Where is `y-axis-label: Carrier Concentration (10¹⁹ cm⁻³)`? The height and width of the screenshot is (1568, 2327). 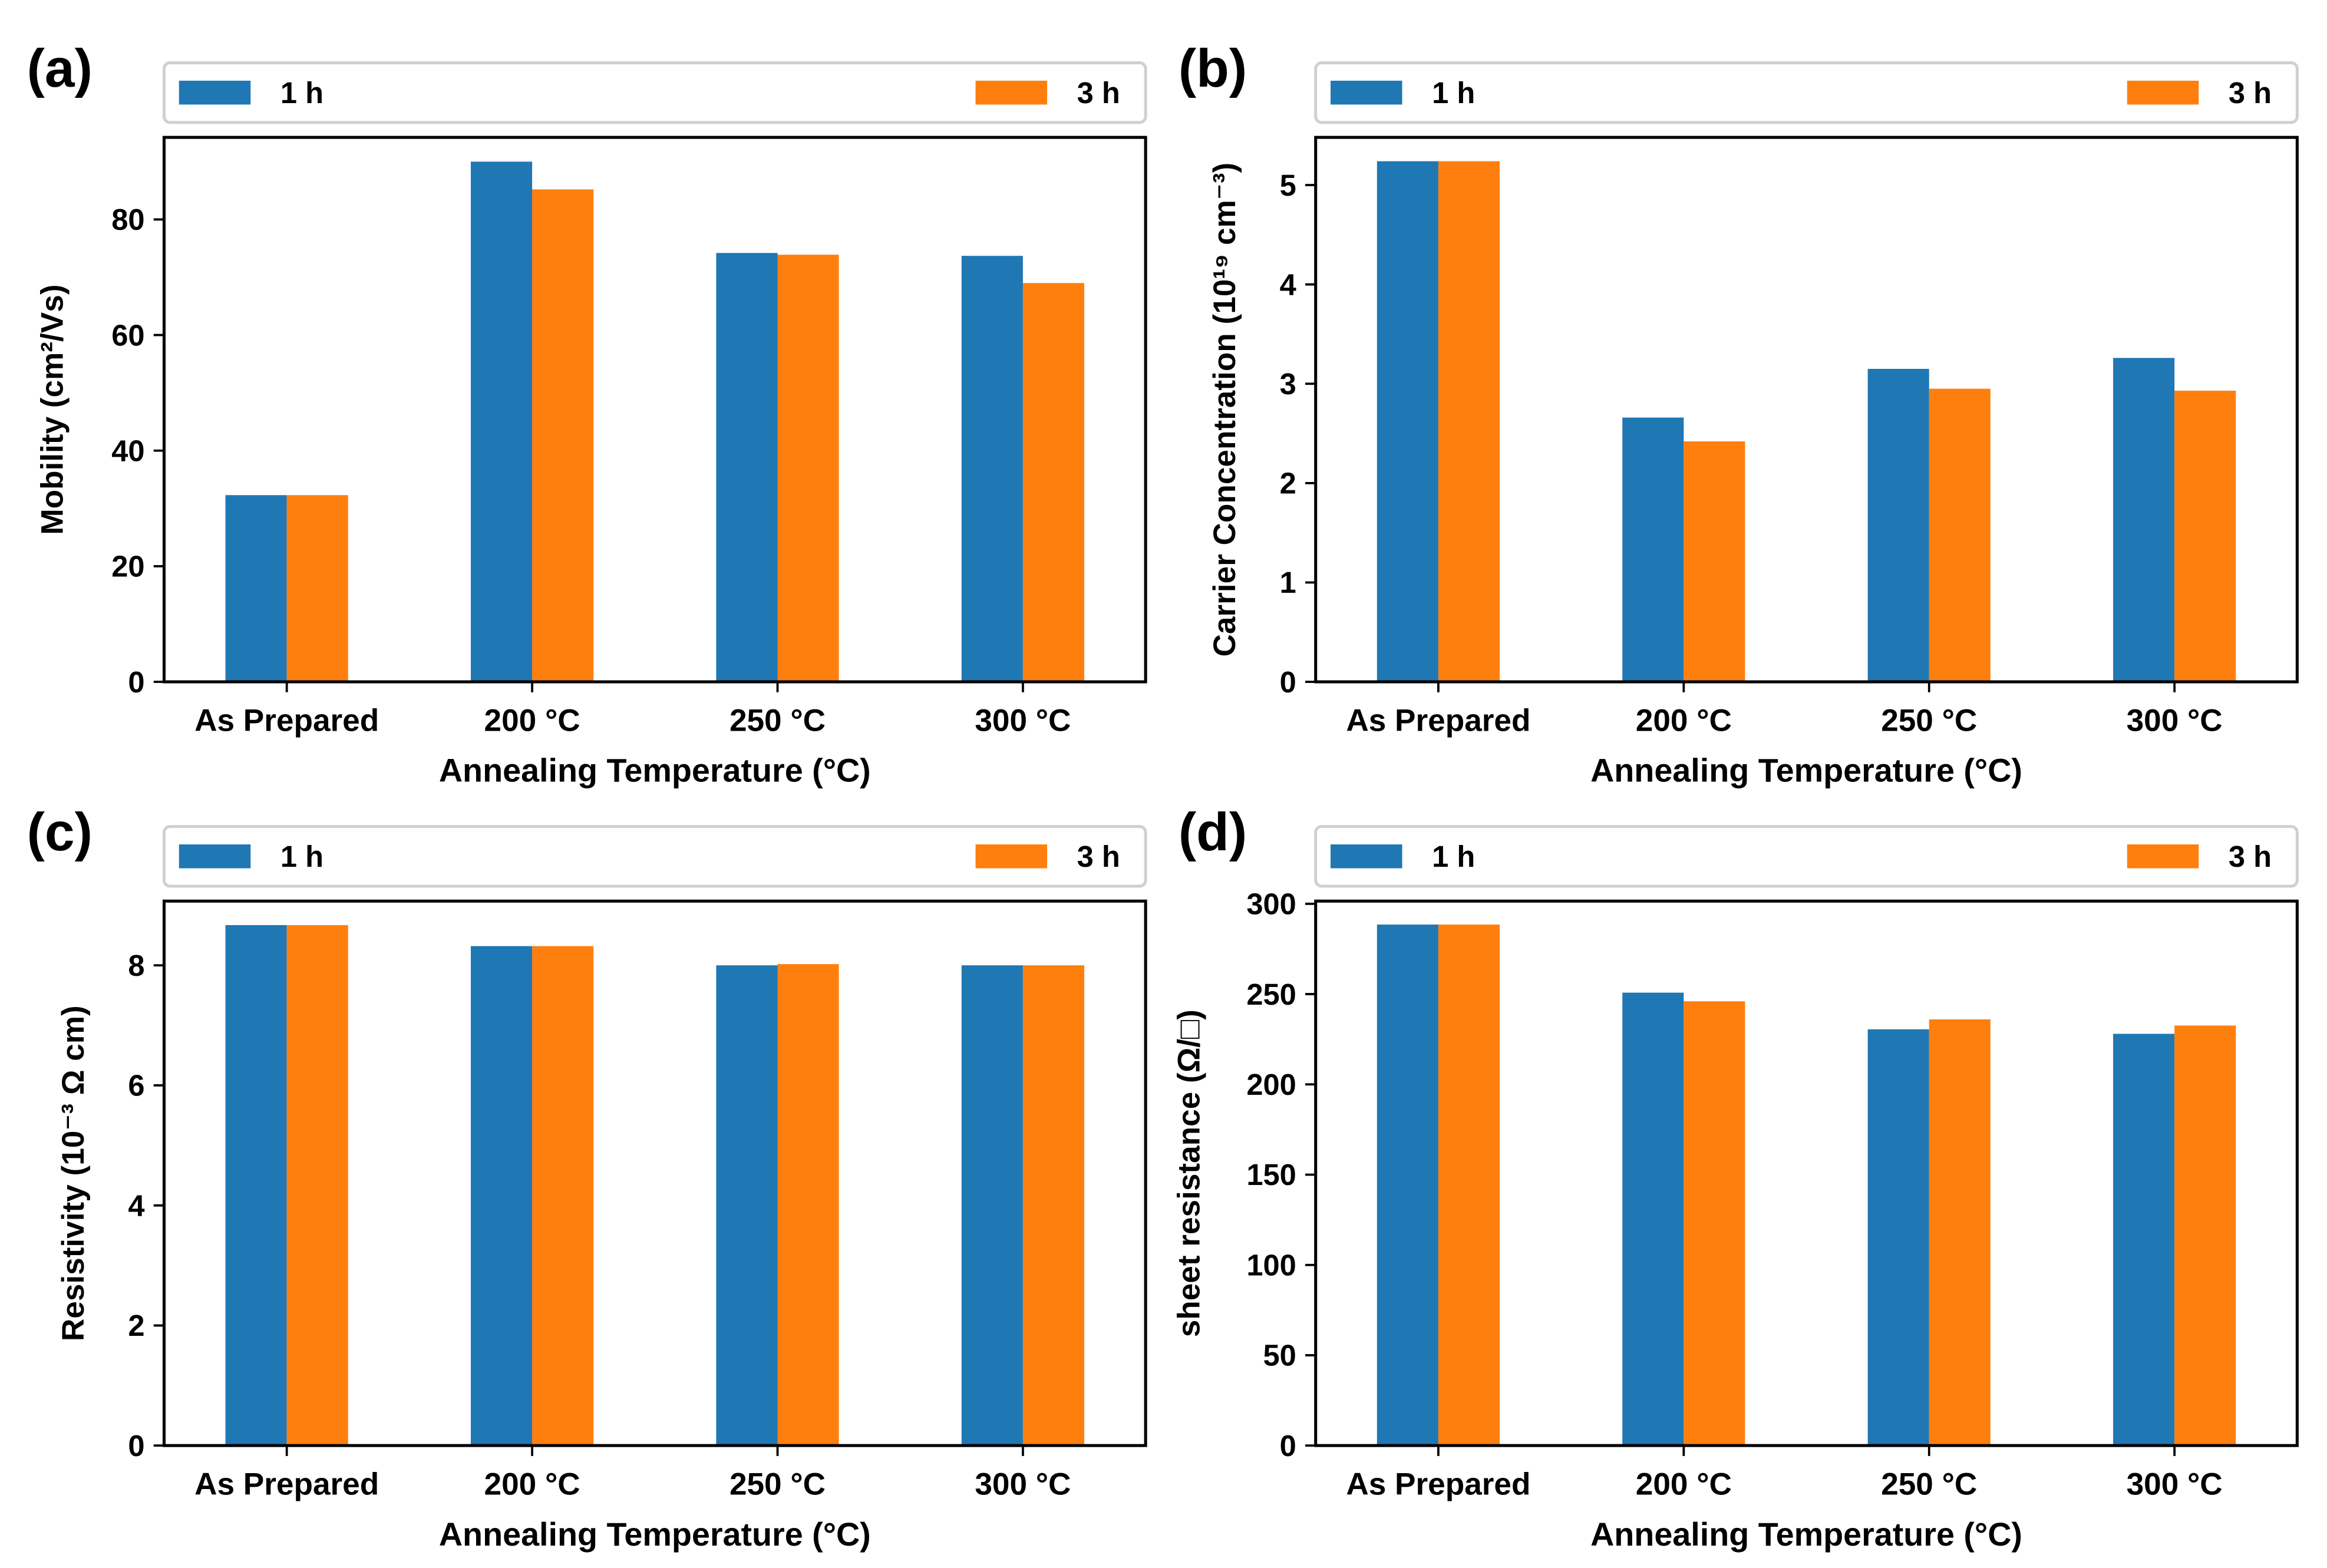
y-axis-label: Carrier Concentration (10¹⁹ cm⁻³) is located at coordinates (1224, 410).